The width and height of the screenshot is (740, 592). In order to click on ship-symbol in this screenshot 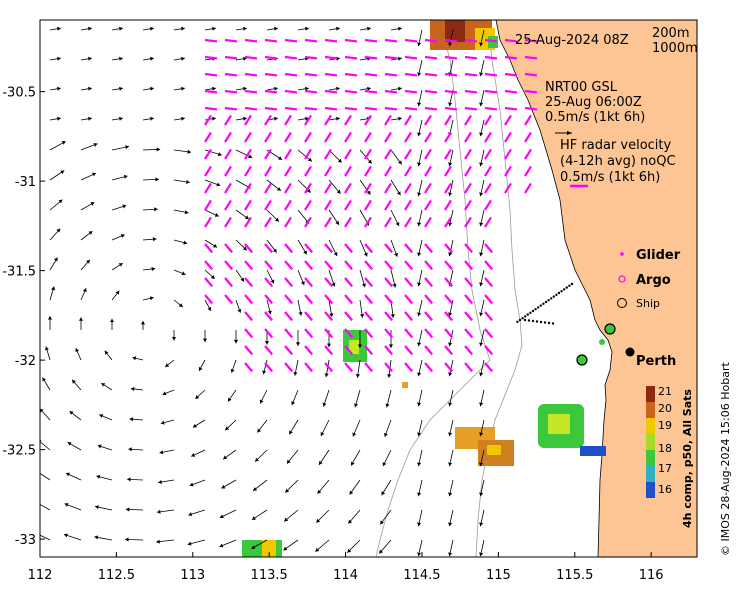, I will do `click(622, 303)`.